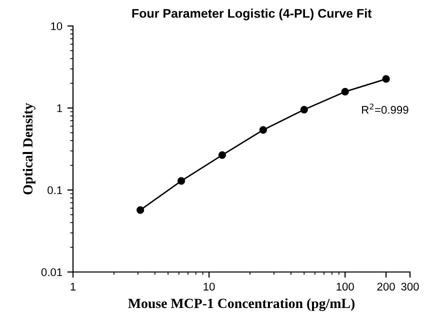 The image size is (428, 330). Describe the element at coordinates (241, 305) in the screenshot. I see `x-axis-title: Mouse MCP-1 Concentration (pg/mL)` at that location.